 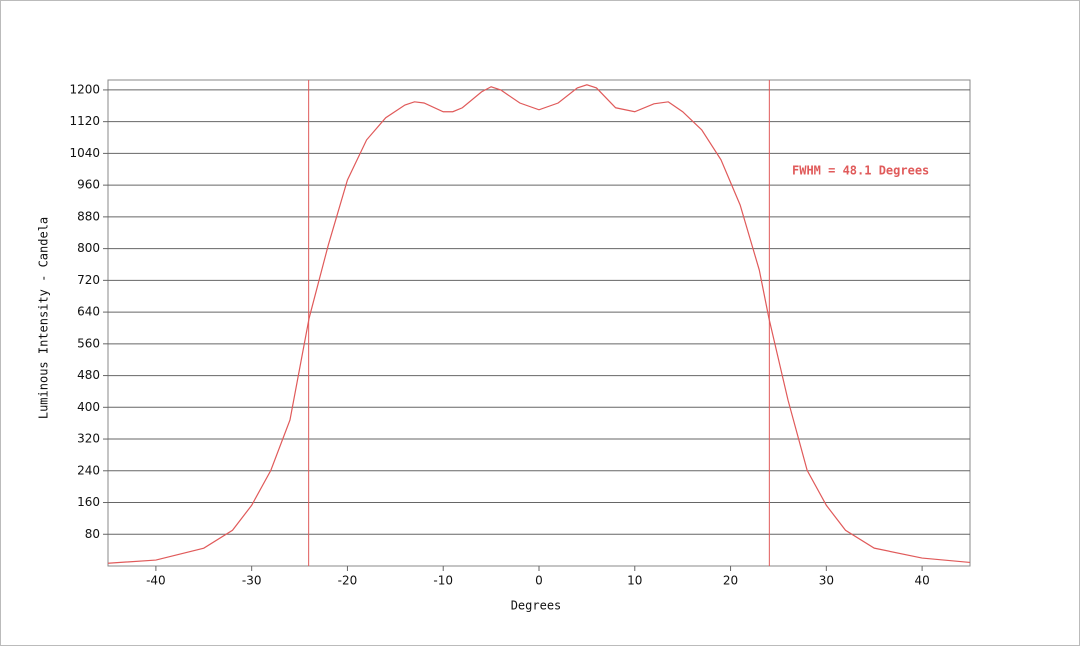 What do you see at coordinates (88, 375) in the screenshot?
I see `y-tick-label: 480` at bounding box center [88, 375].